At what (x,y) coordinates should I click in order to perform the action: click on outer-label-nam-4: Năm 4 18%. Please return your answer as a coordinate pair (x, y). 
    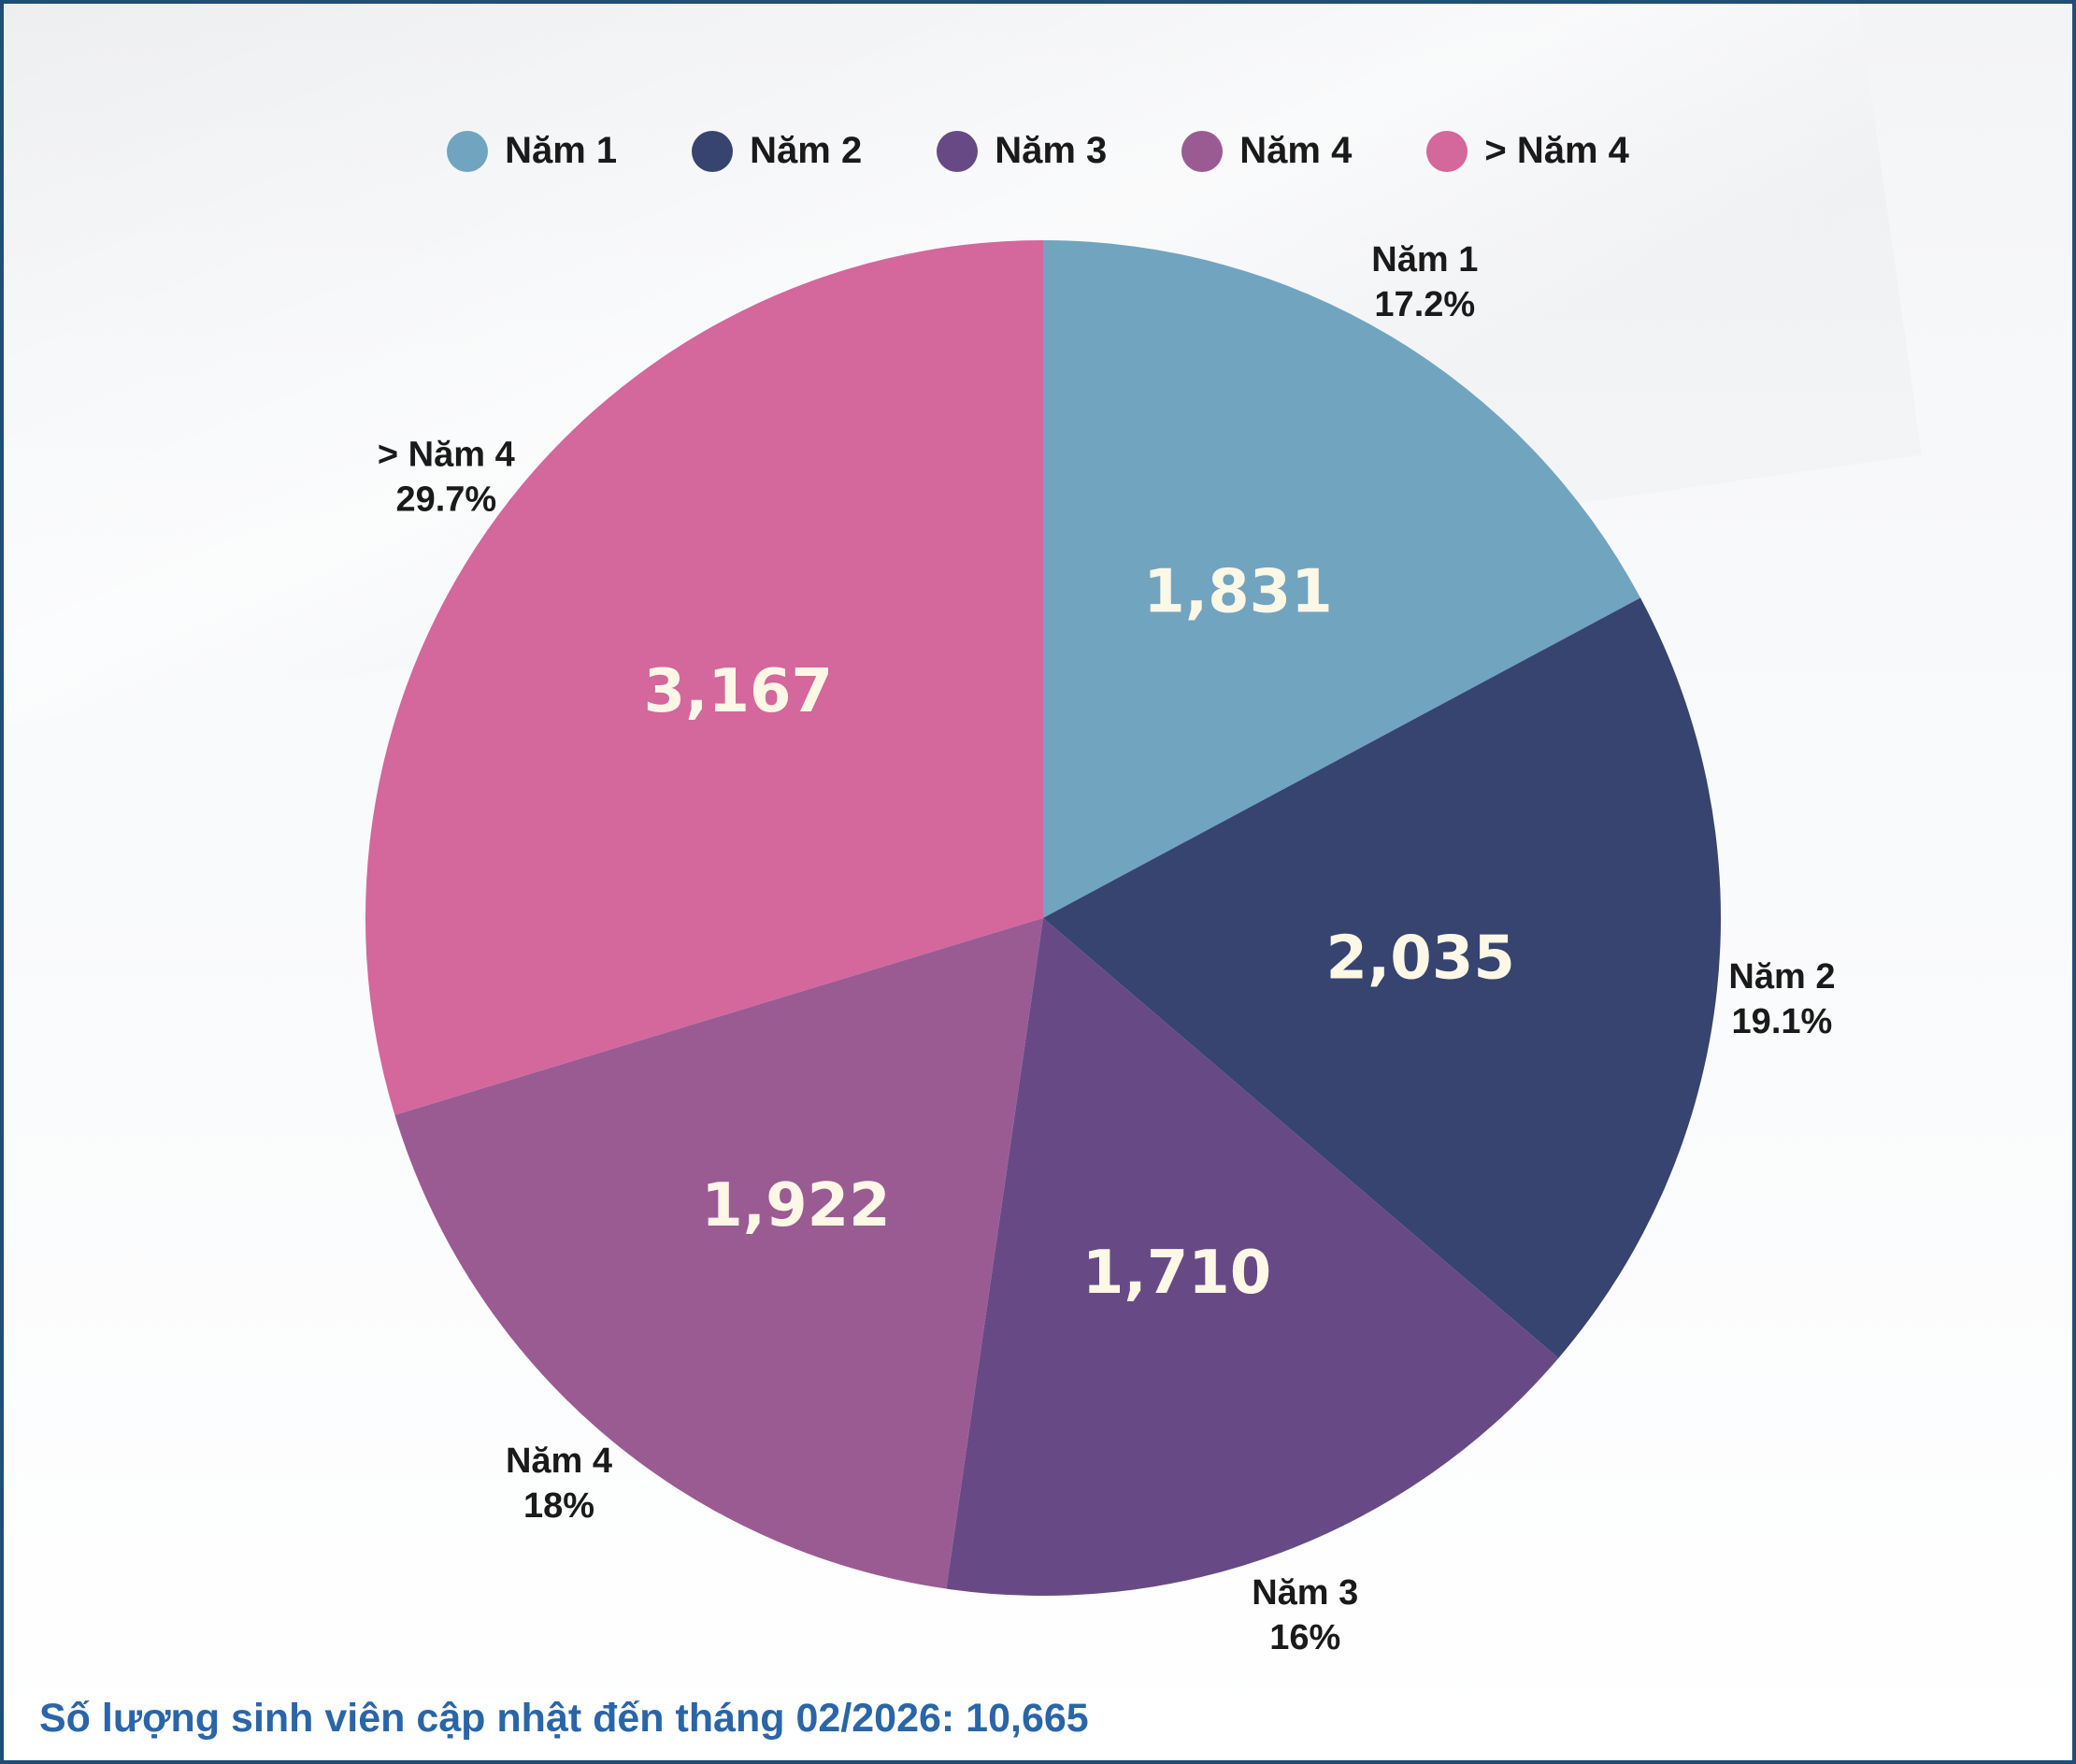
    Looking at the image, I should click on (559, 1483).